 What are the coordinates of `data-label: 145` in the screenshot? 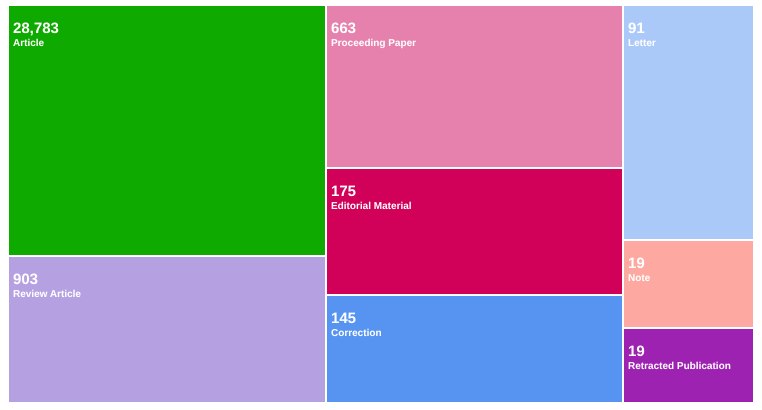 It's located at (343, 318).